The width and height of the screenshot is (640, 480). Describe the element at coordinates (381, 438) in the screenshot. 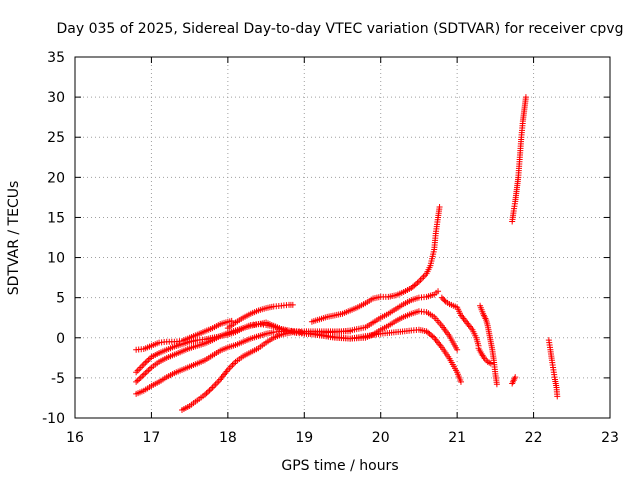

I see `x-tick-label: 20` at that location.